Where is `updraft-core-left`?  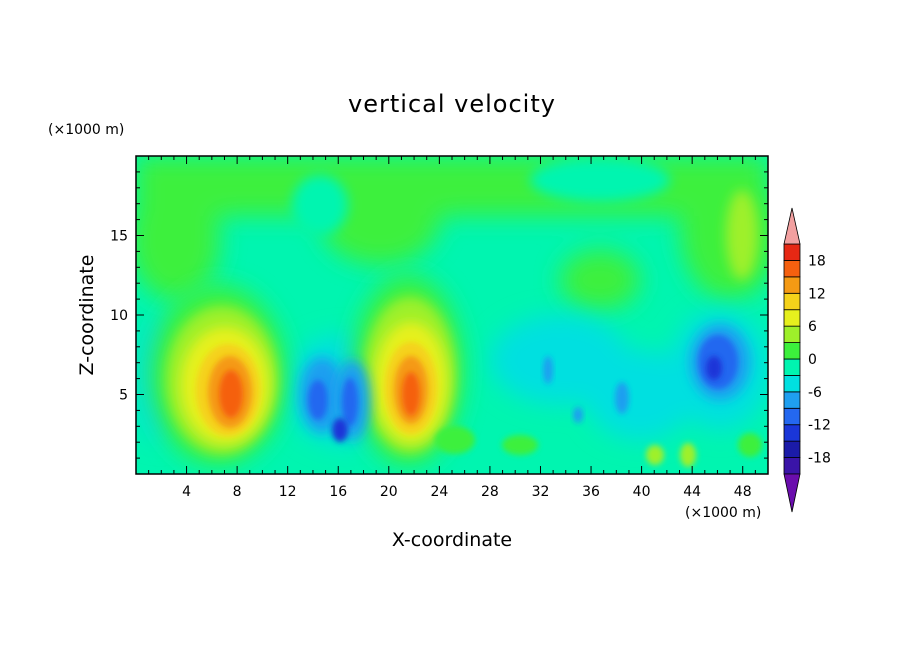
updraft-core-left is located at coordinates (218, 375).